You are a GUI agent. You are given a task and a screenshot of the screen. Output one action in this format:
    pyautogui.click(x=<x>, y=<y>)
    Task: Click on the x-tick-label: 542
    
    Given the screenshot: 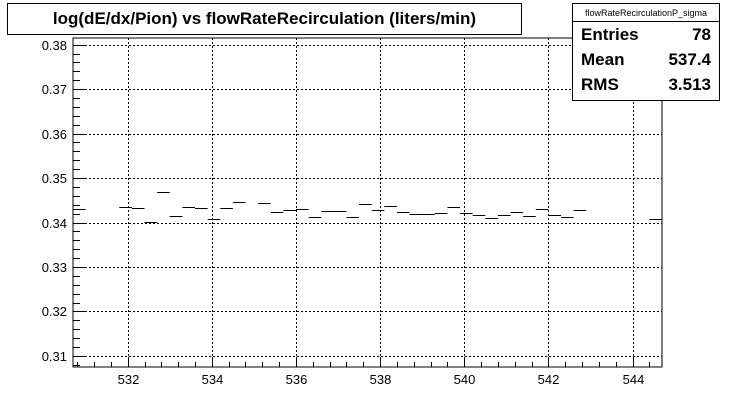 What is the action you would take?
    pyautogui.click(x=549, y=379)
    